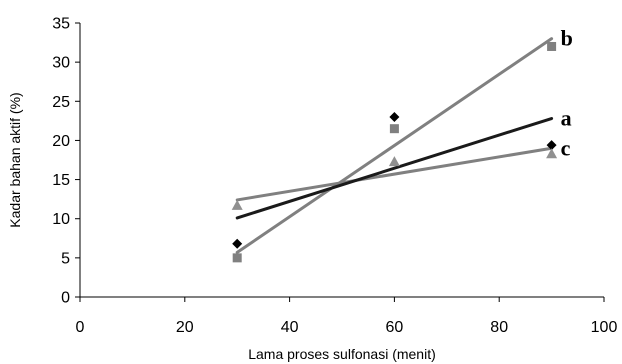 This screenshot has height=364, width=622. What do you see at coordinates (61, 141) in the screenshot?
I see `y-tick-label: 20` at bounding box center [61, 141].